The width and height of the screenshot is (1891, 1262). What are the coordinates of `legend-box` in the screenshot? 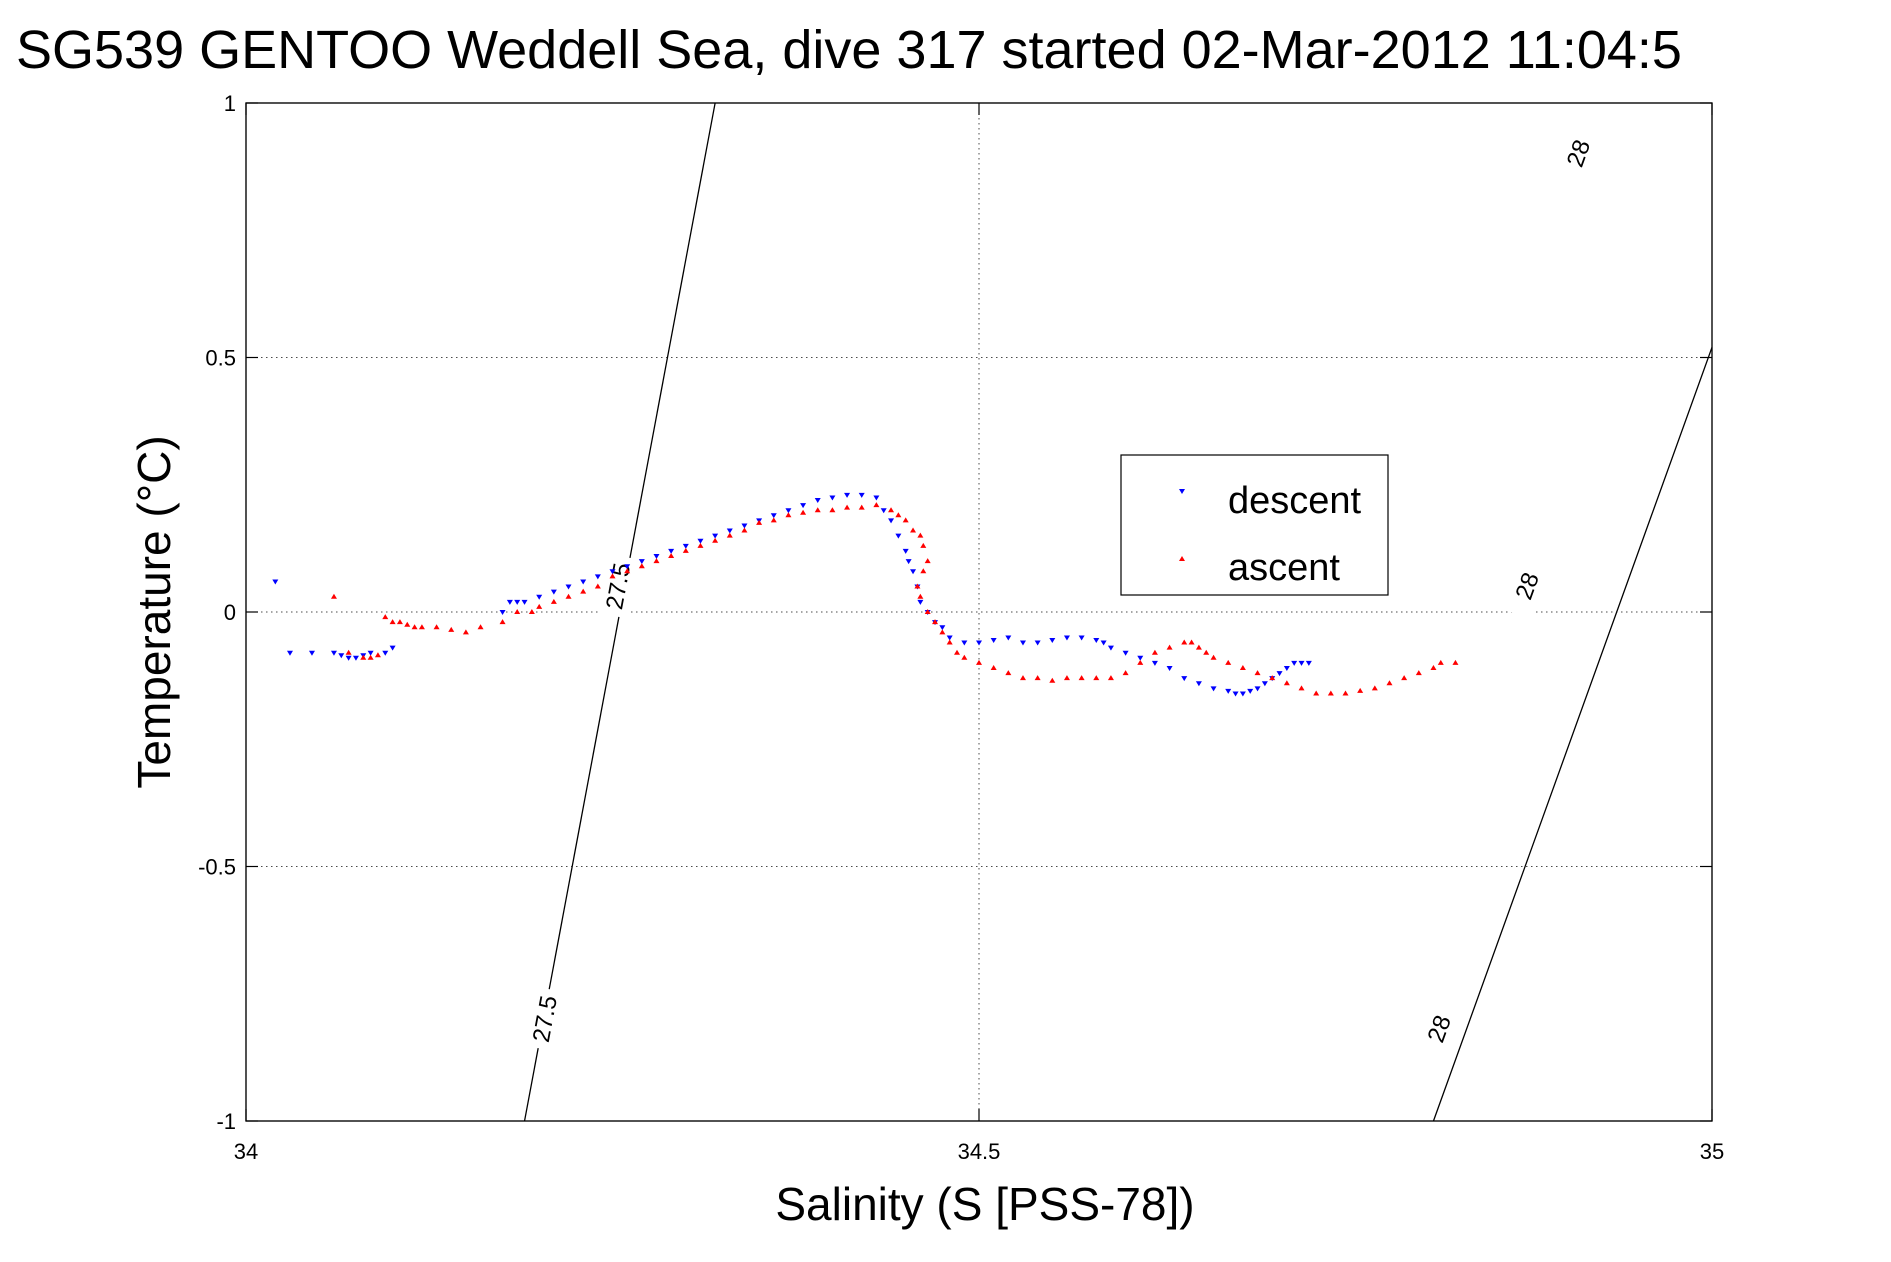 It's located at (1254, 525).